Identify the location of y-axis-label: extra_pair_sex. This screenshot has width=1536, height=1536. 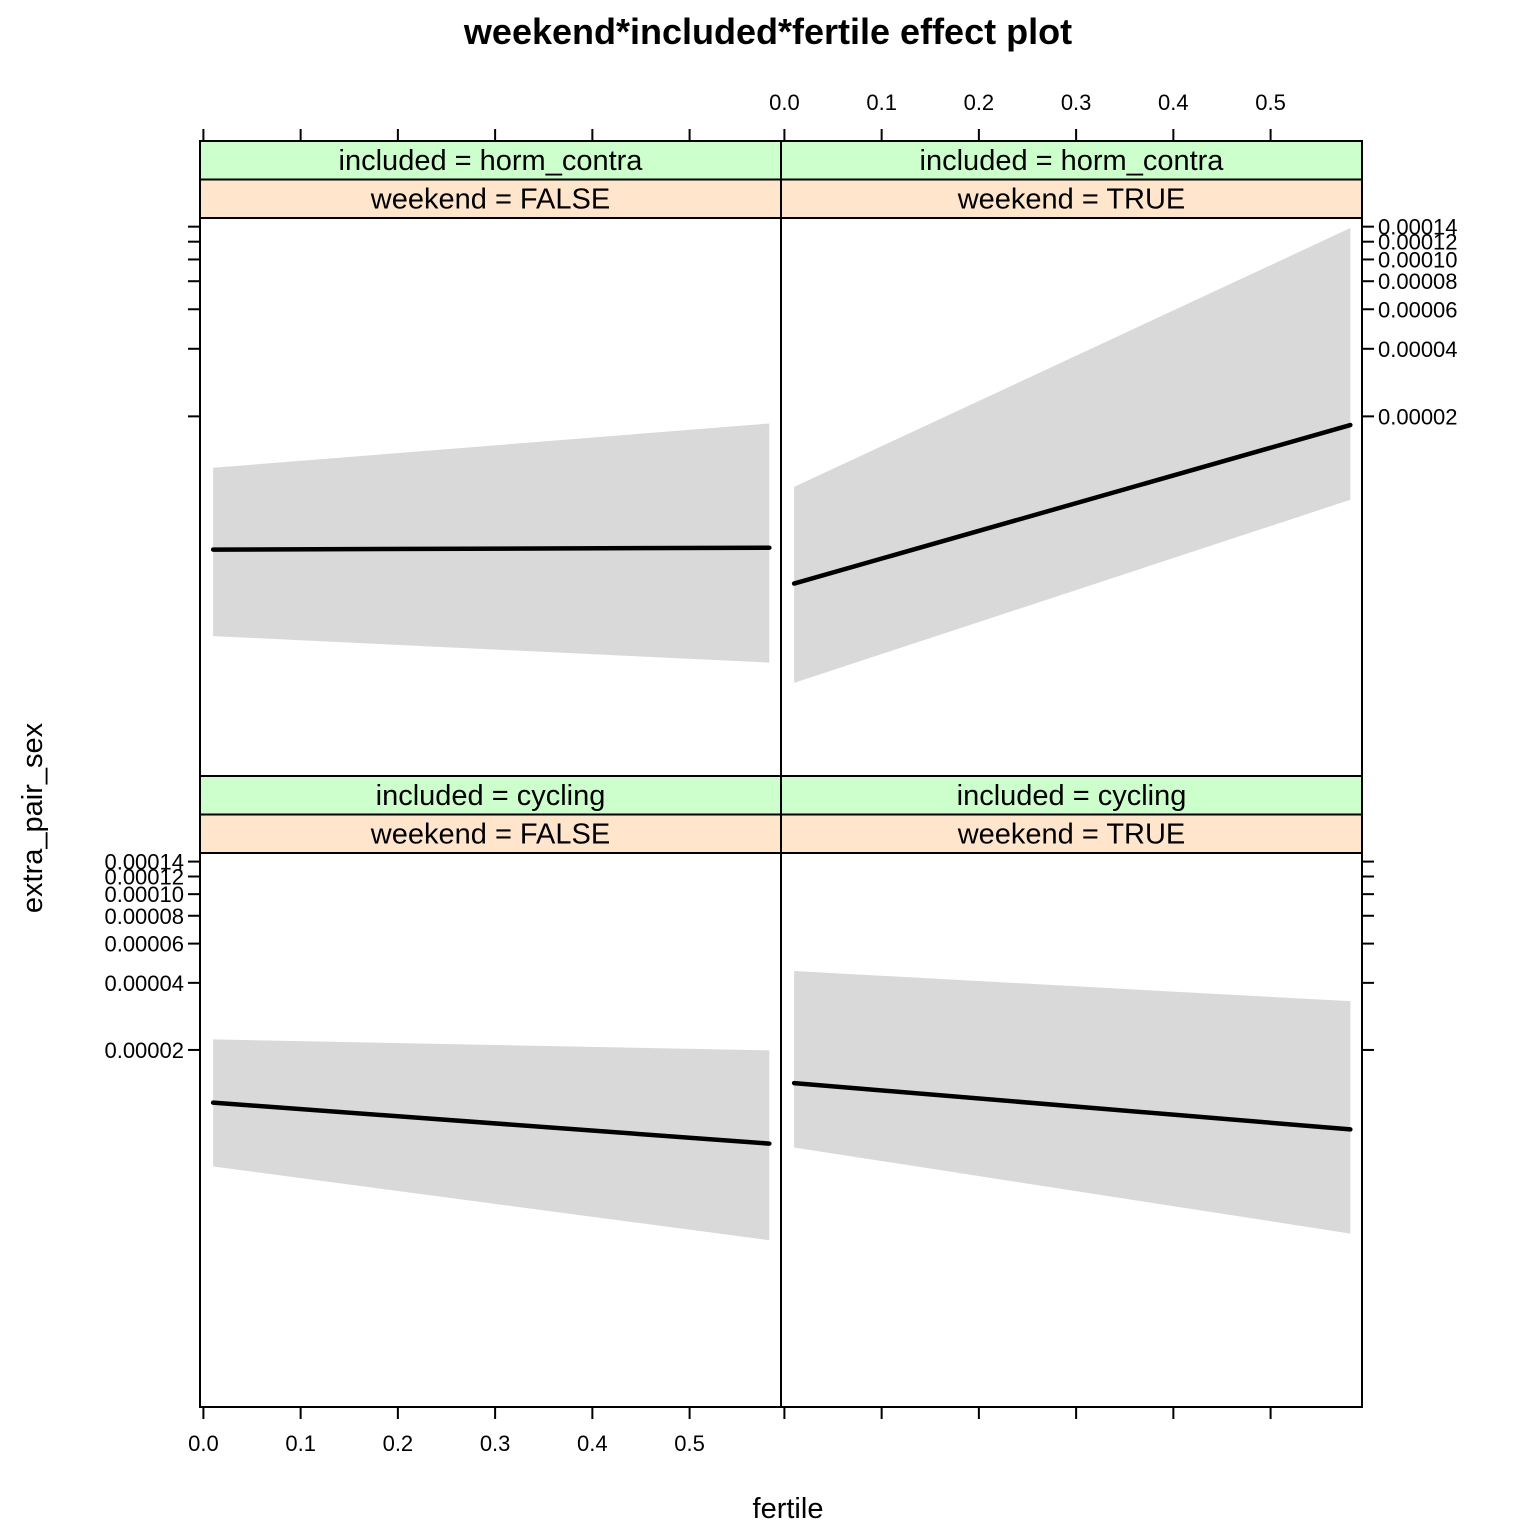
(33, 817).